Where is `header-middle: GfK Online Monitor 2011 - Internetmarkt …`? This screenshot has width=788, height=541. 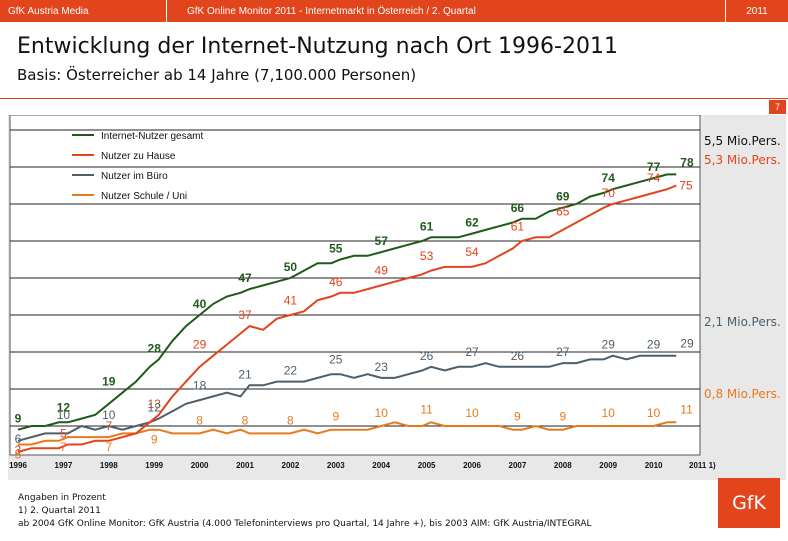 header-middle: GfK Online Monitor 2011 - Internetmarkt … is located at coordinates (445, 11).